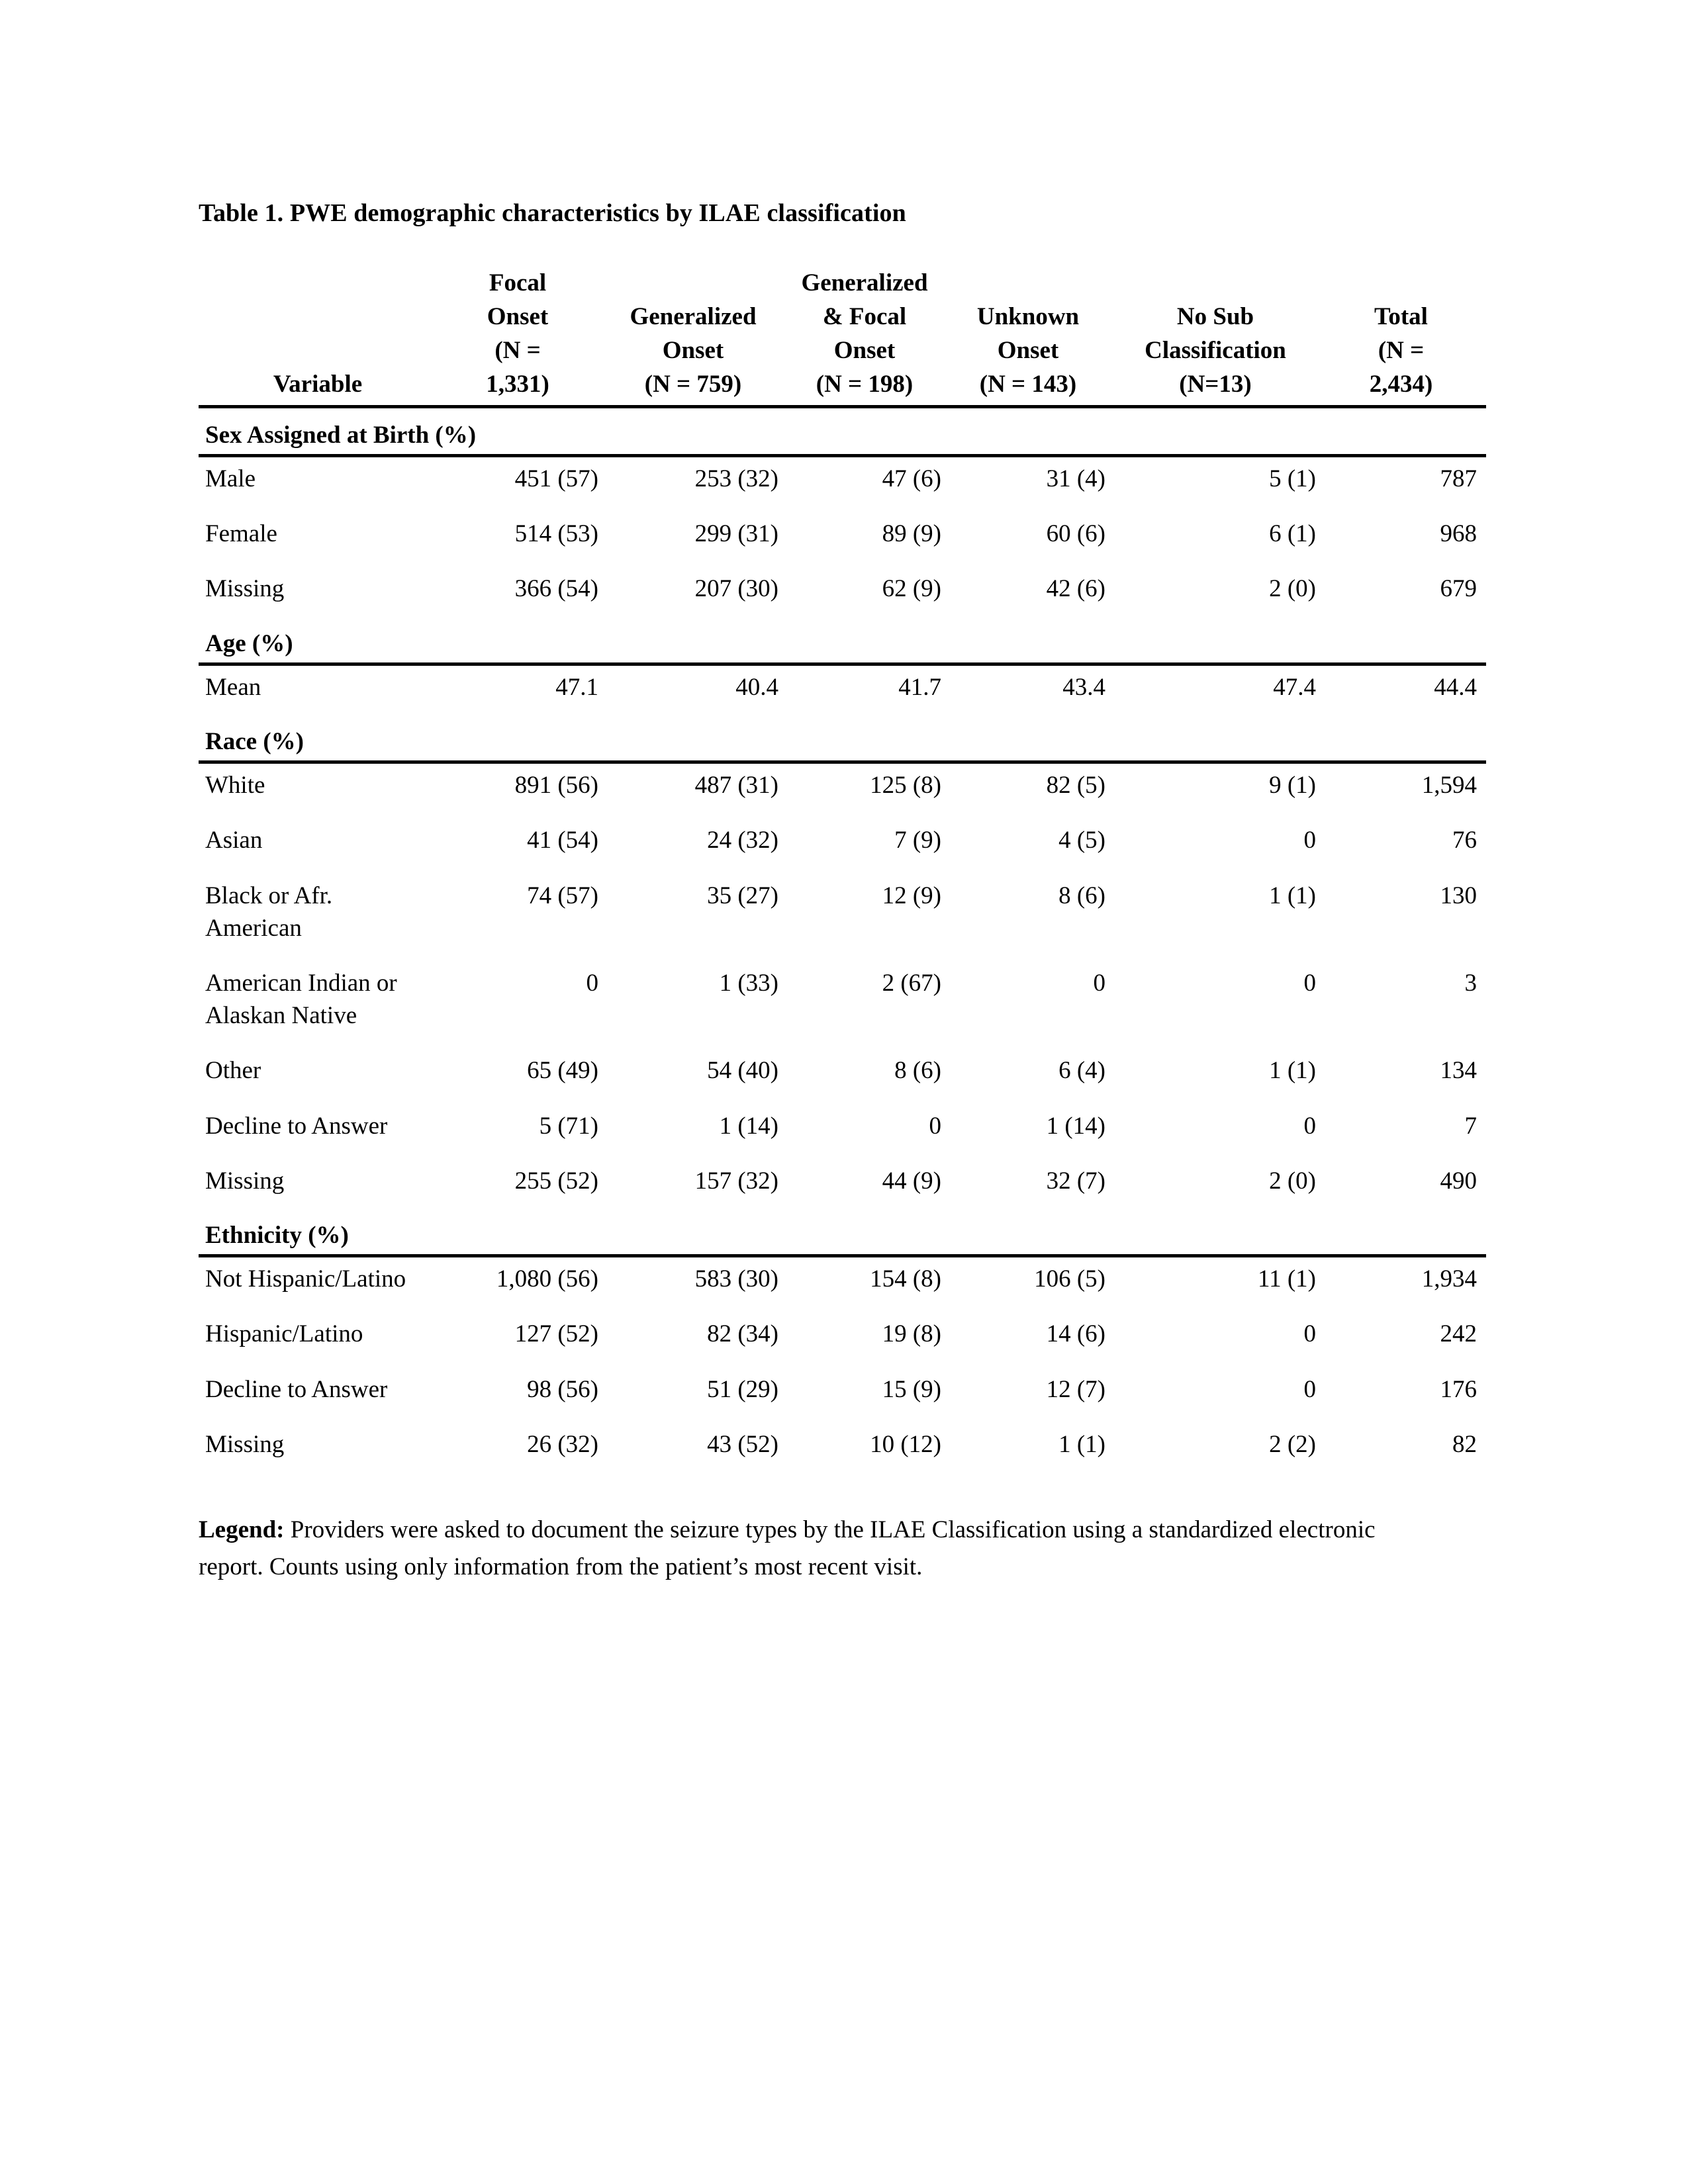 This screenshot has height=2184, width=1688. What do you see at coordinates (1458, 1181) in the screenshot?
I see `cell-total: 490` at bounding box center [1458, 1181].